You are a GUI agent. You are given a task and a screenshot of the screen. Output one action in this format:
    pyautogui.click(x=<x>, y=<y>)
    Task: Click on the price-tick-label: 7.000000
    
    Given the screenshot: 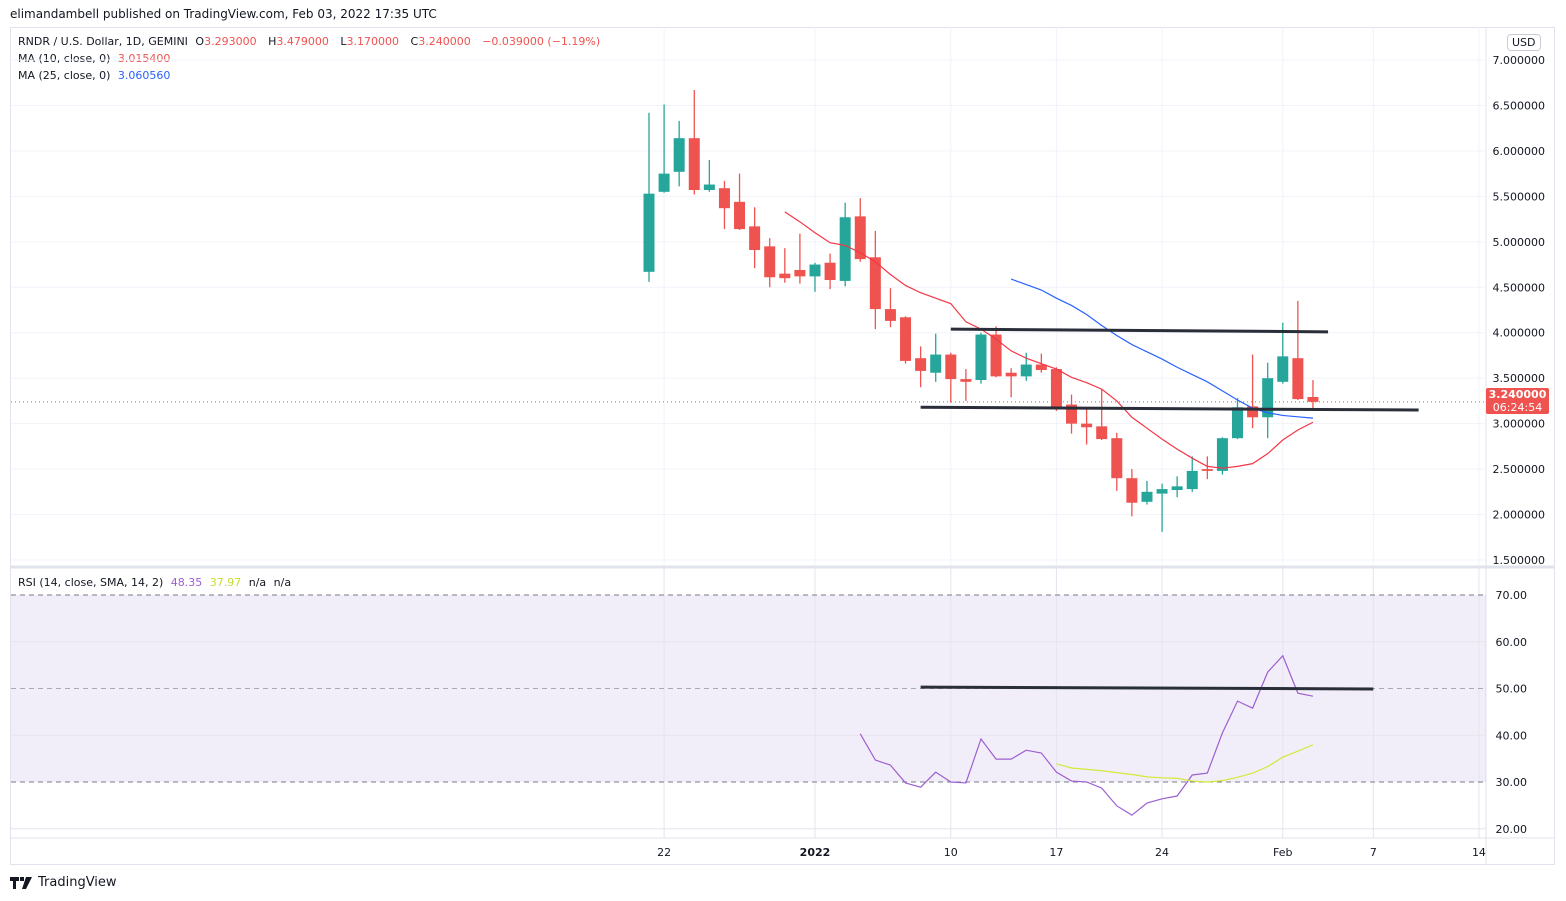 What is the action you would take?
    pyautogui.click(x=1519, y=60)
    